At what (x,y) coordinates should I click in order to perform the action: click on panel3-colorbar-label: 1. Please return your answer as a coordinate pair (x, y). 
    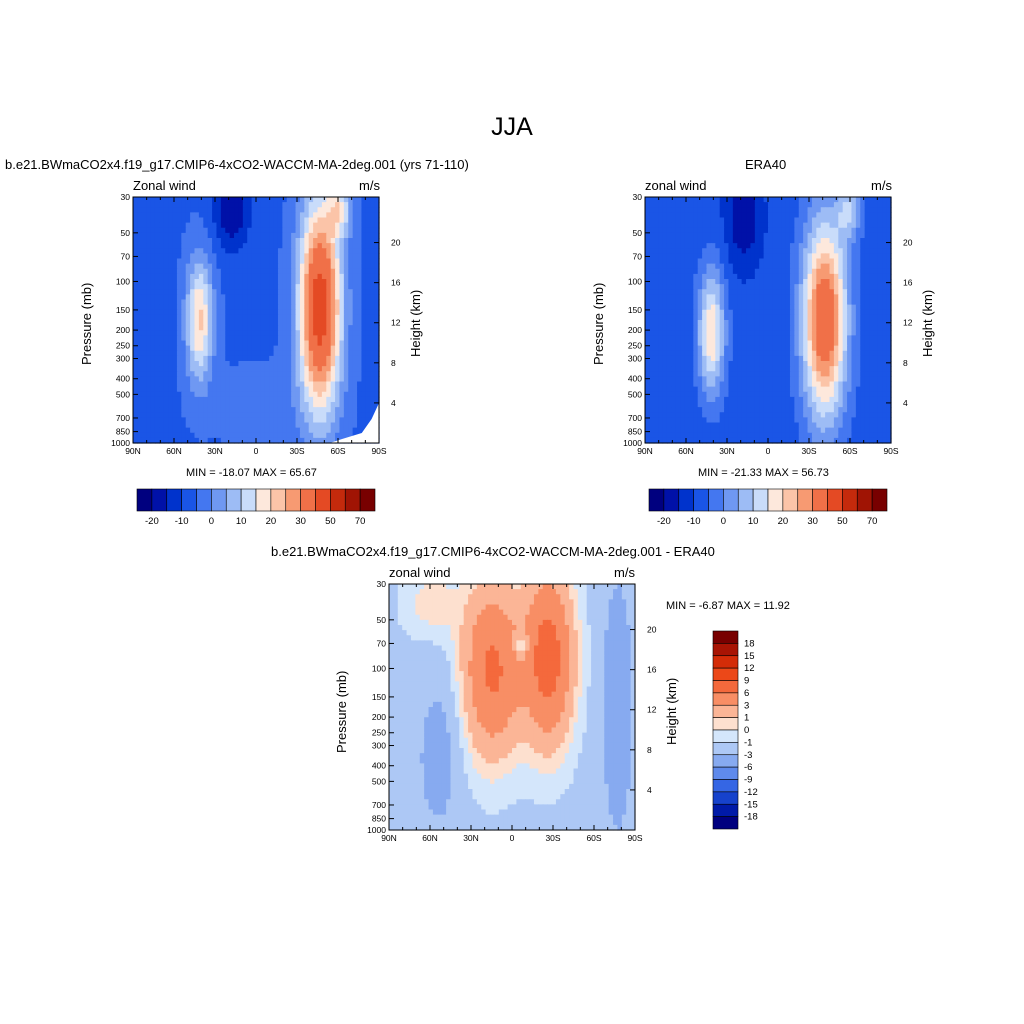
    Looking at the image, I should click on (746, 718).